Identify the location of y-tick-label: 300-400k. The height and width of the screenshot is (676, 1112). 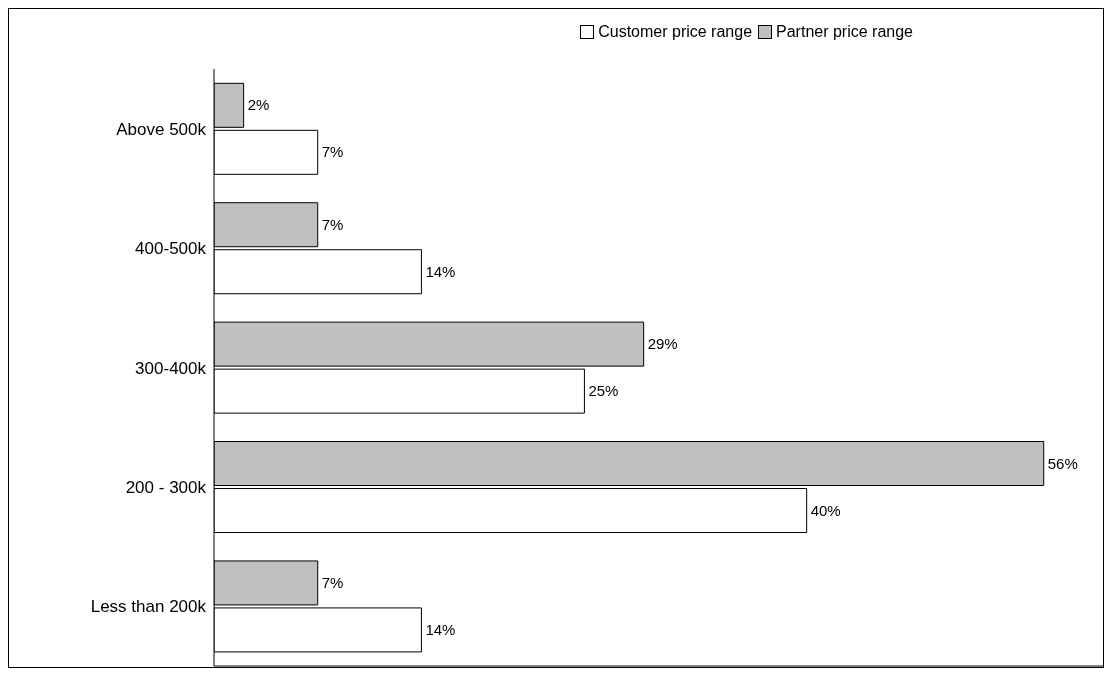
(171, 368).